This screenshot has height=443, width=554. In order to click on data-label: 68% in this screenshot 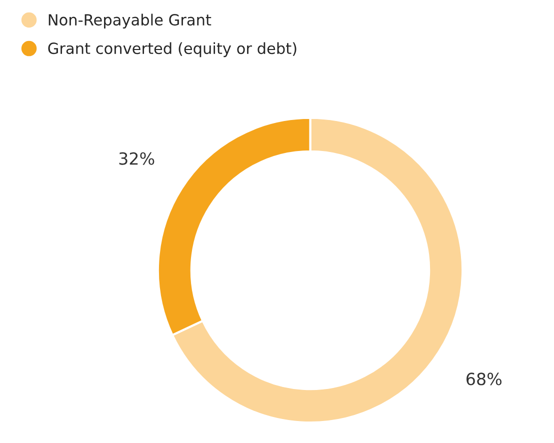, I will do `click(484, 379)`.